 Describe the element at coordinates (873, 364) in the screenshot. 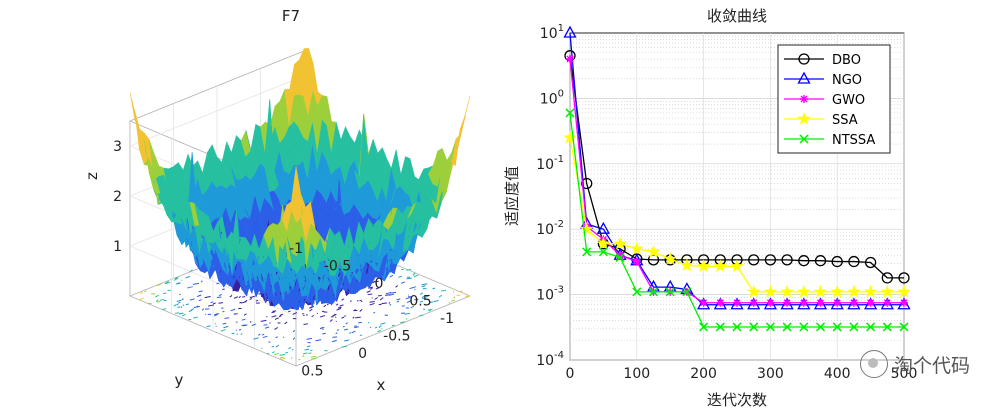

I see `wechat-logo-icon` at that location.